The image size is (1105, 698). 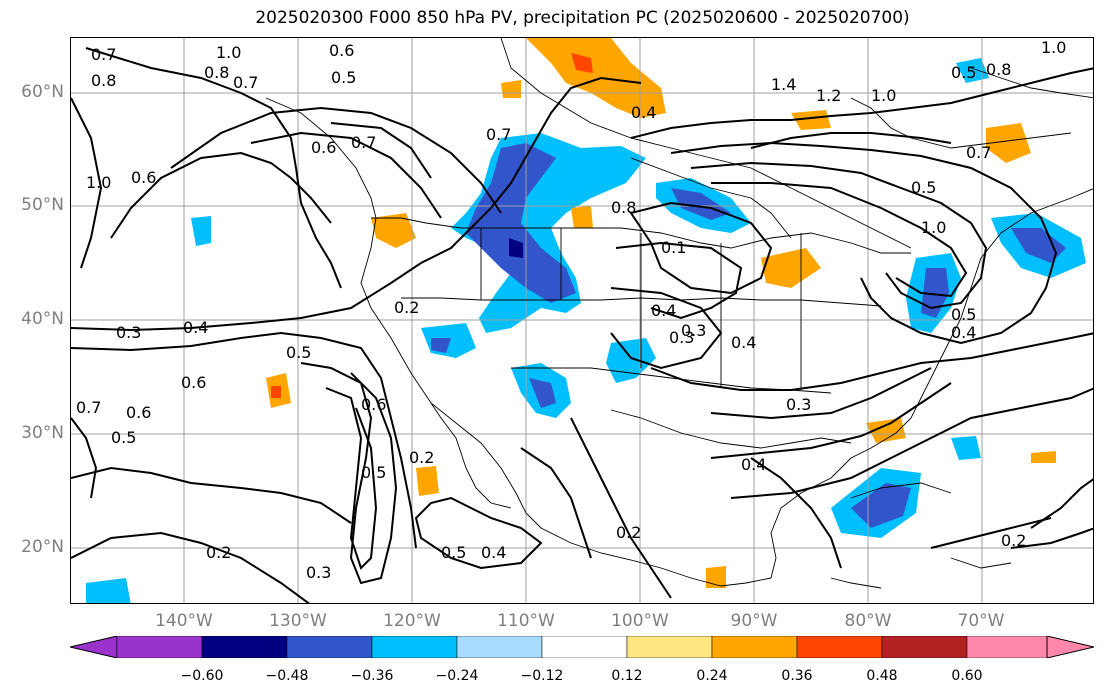 I want to click on lon-label-120w: 120°W, so click(x=412, y=621).